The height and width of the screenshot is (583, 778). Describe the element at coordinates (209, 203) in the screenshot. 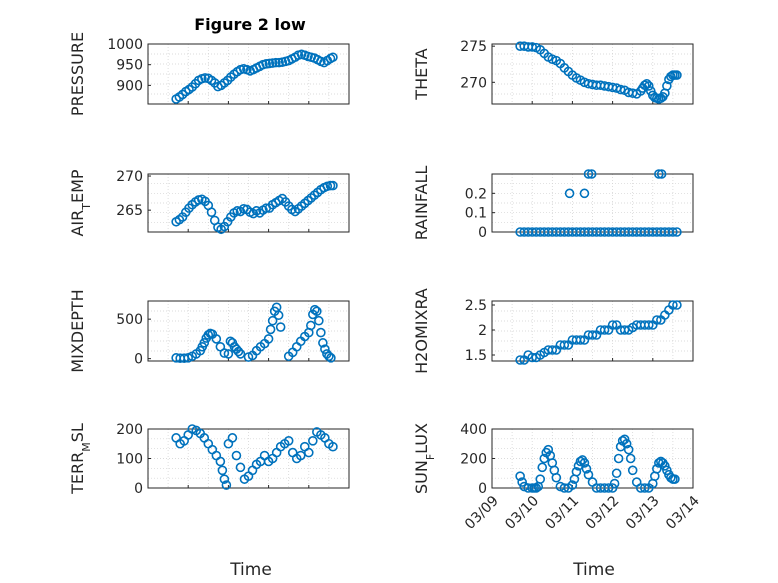

I see `subplot-air-temp: 270 265 AIRTEMP` at that location.